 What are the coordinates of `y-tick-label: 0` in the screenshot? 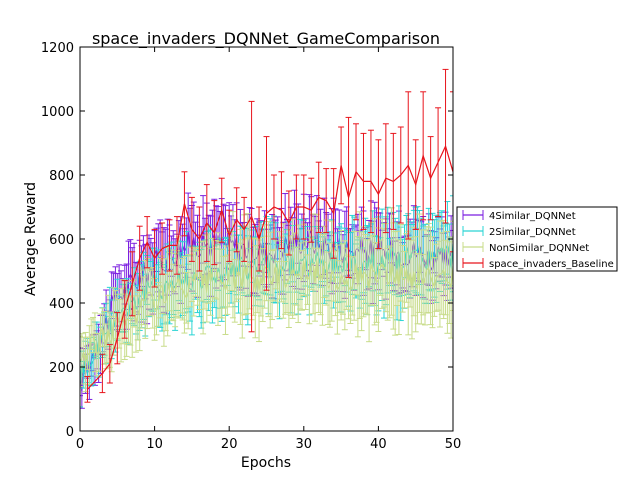 It's located at (70, 432).